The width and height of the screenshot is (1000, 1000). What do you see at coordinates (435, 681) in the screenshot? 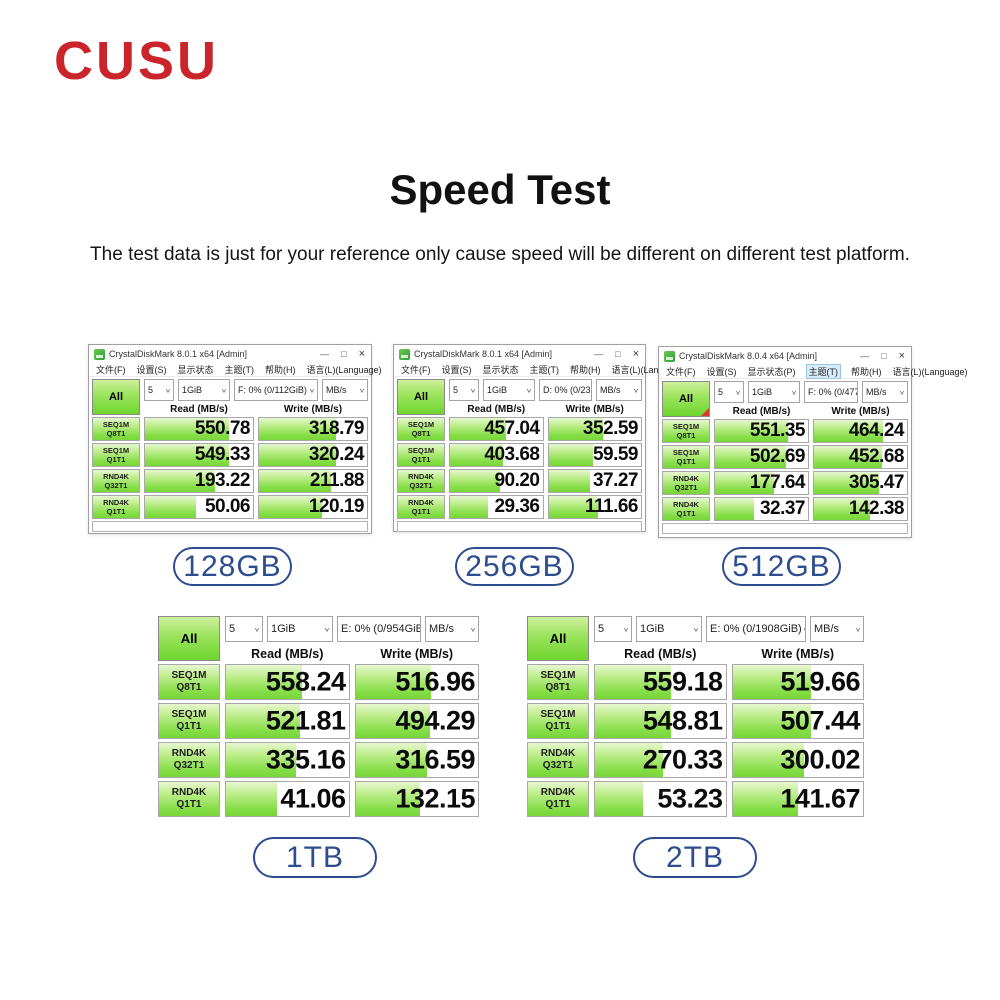
I see `speed-value: 516.96` at bounding box center [435, 681].